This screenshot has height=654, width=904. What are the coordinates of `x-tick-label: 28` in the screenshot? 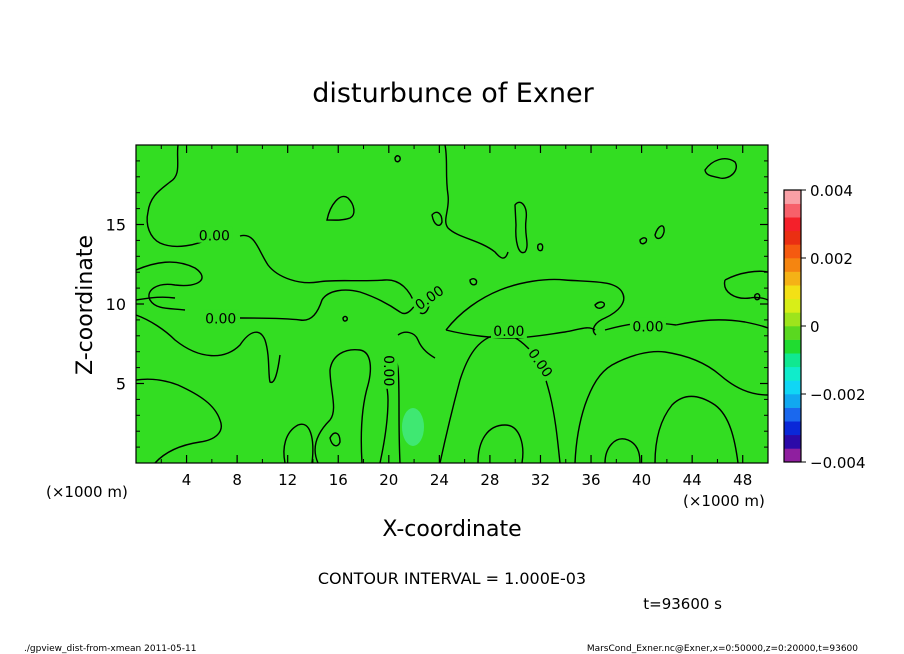 It's located at (489, 480).